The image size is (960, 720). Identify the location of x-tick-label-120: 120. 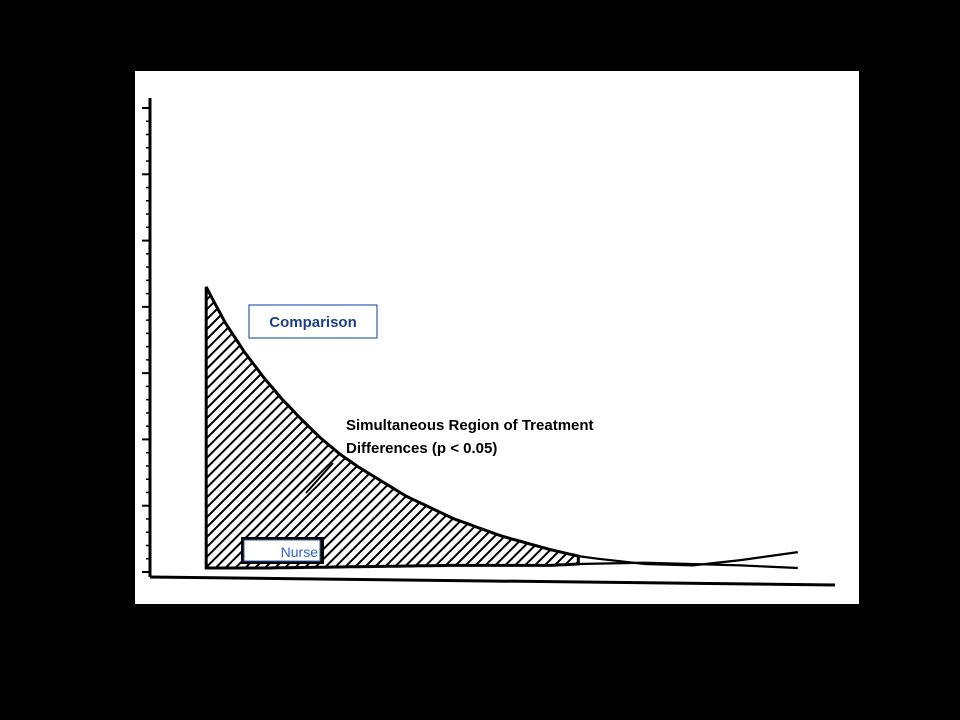
(740, 618).